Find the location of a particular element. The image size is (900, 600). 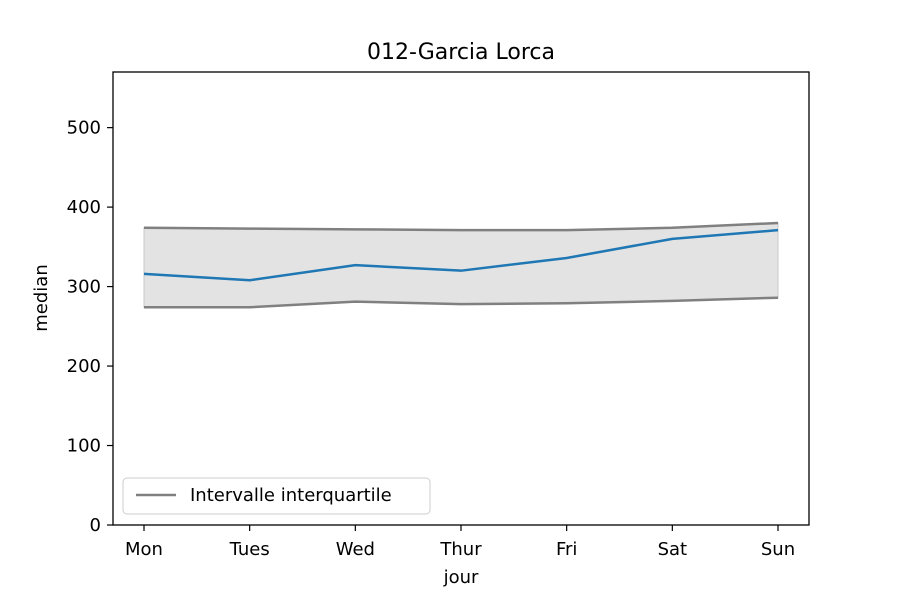

legend: Intervalle interquartile is located at coordinates (276, 496).